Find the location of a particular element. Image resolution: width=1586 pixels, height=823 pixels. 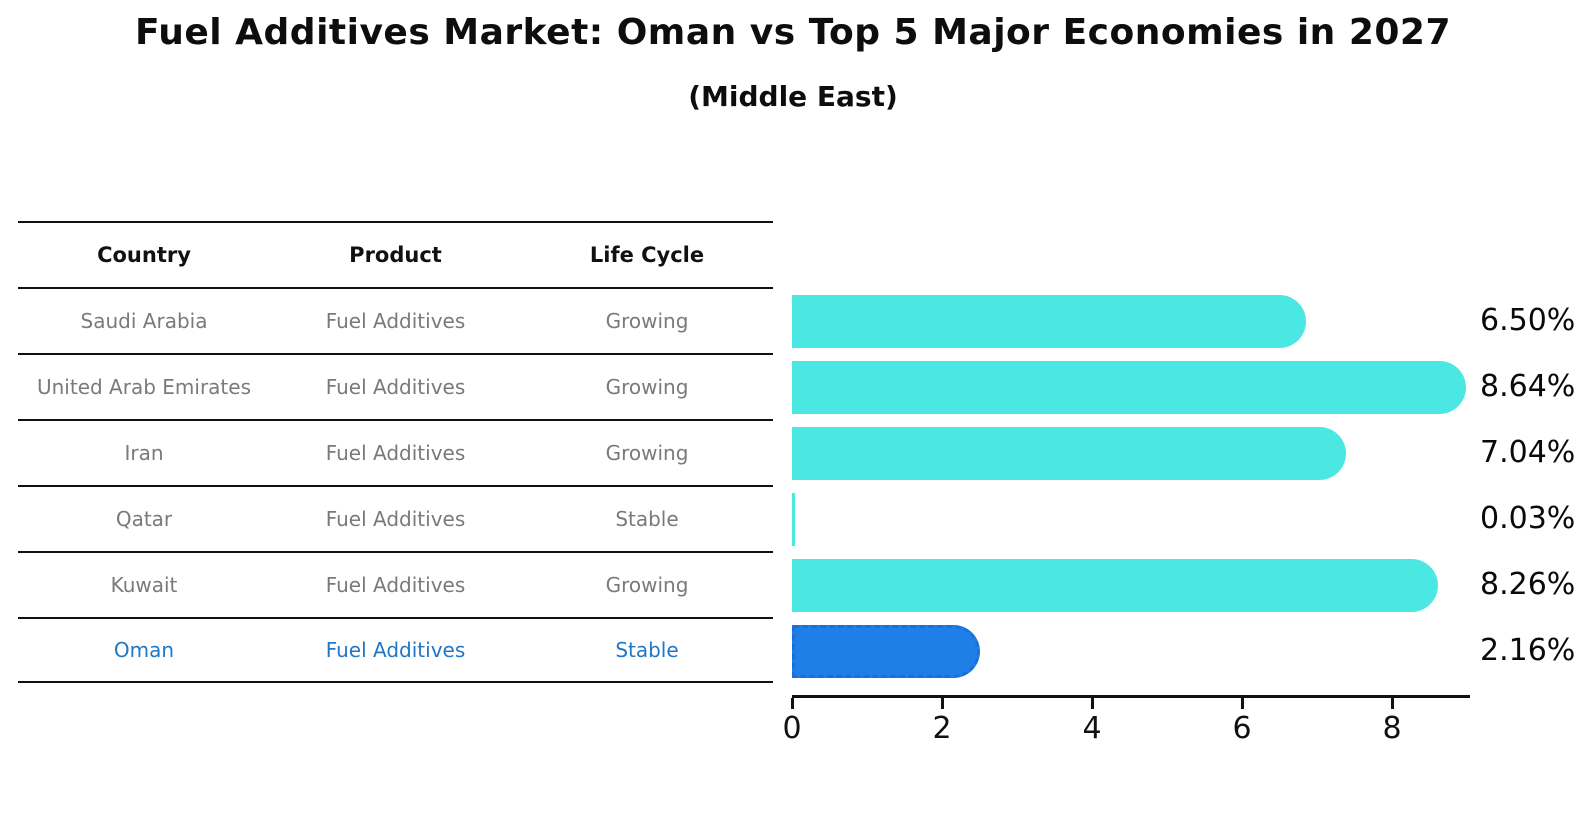

column-header-country: Country is located at coordinates (144, 255).